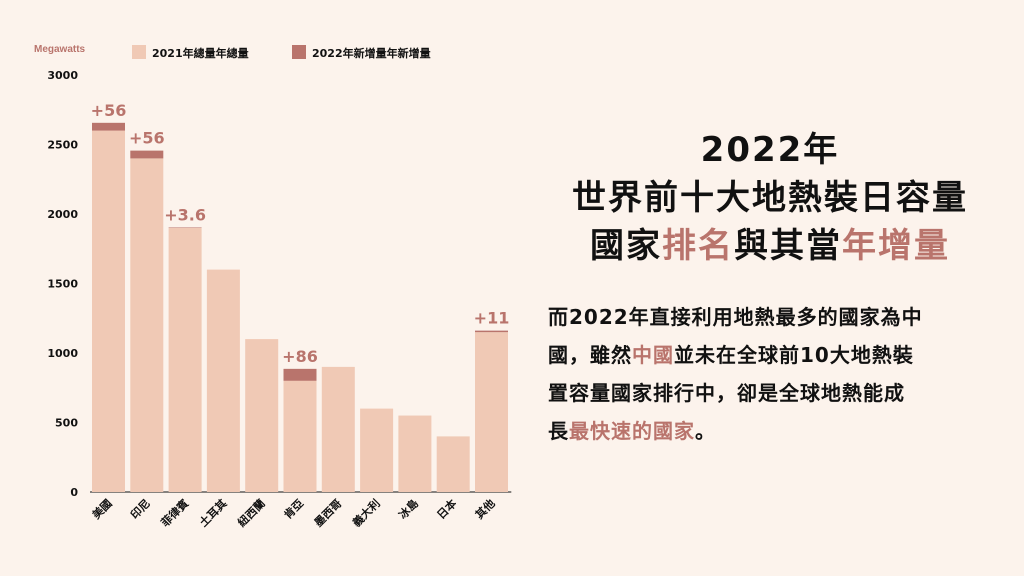 This screenshot has width=1024, height=576. What do you see at coordinates (726, 393) in the screenshot?
I see `body-line-3: 置容量國家排行中，卻是全球地熱能成` at bounding box center [726, 393].